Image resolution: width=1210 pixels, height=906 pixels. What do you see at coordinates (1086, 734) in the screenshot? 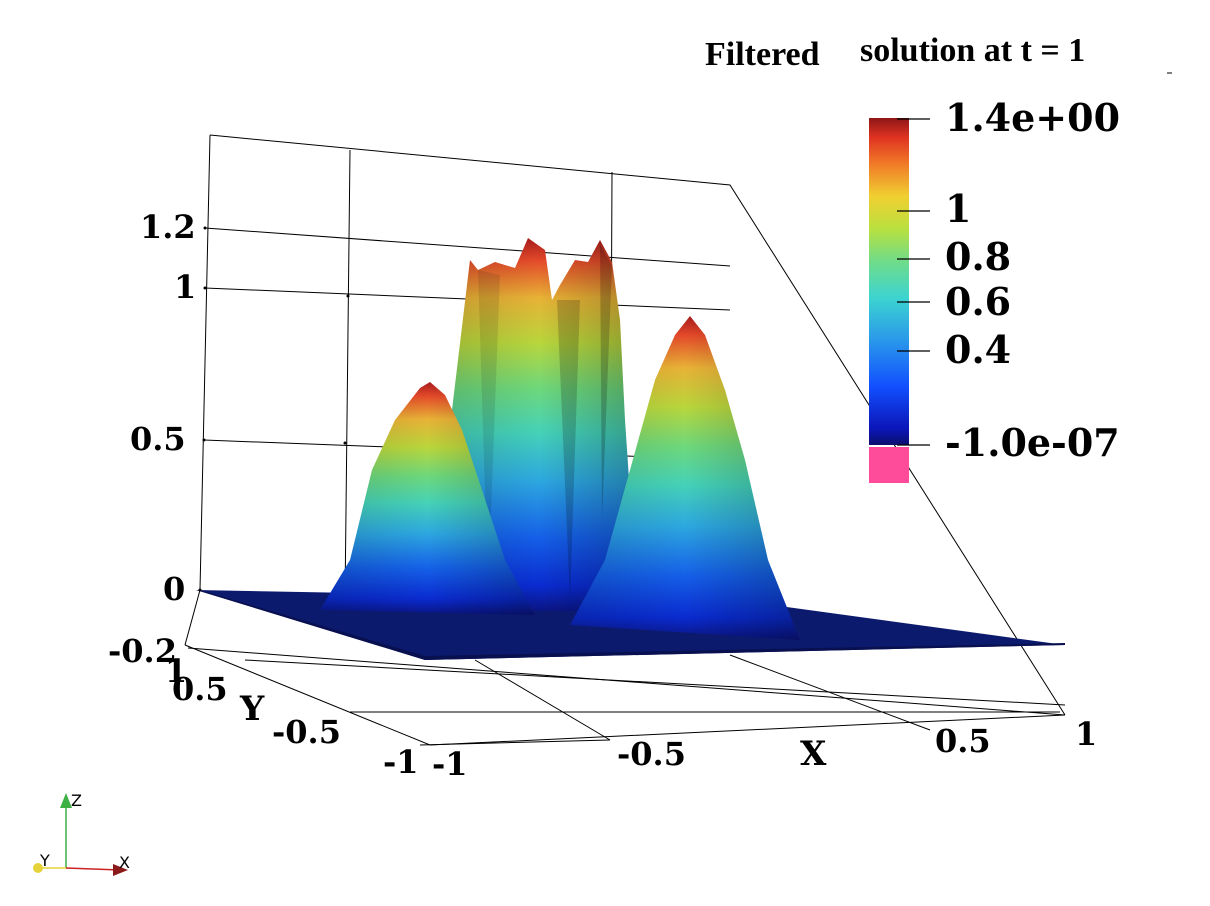
I see `x-tick-label: 1` at bounding box center [1086, 734].